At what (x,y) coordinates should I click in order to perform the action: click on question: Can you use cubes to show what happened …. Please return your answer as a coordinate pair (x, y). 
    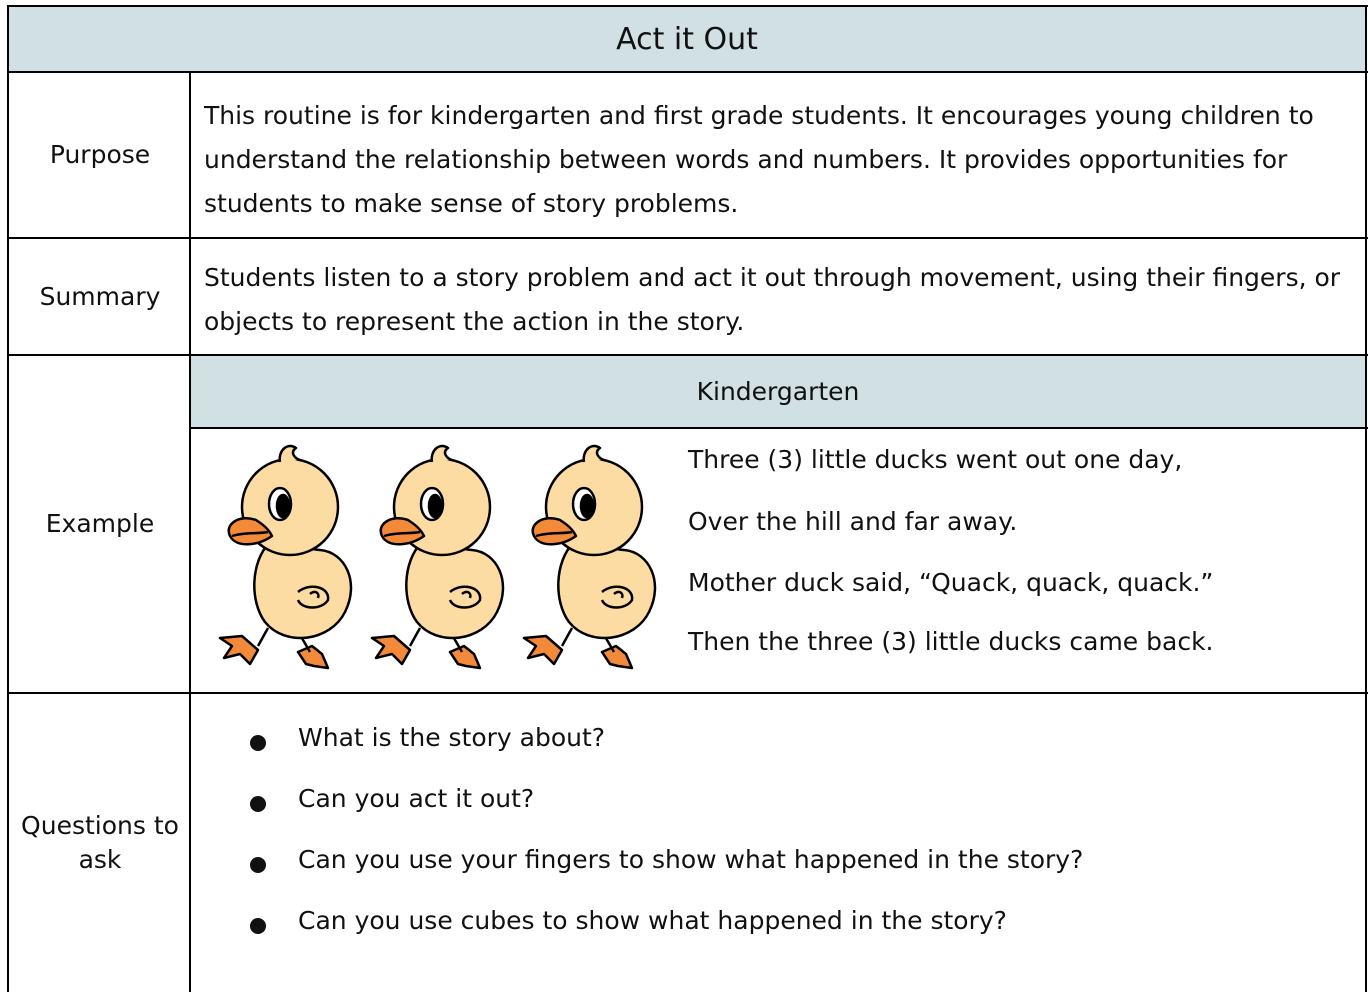
    Looking at the image, I should click on (652, 920).